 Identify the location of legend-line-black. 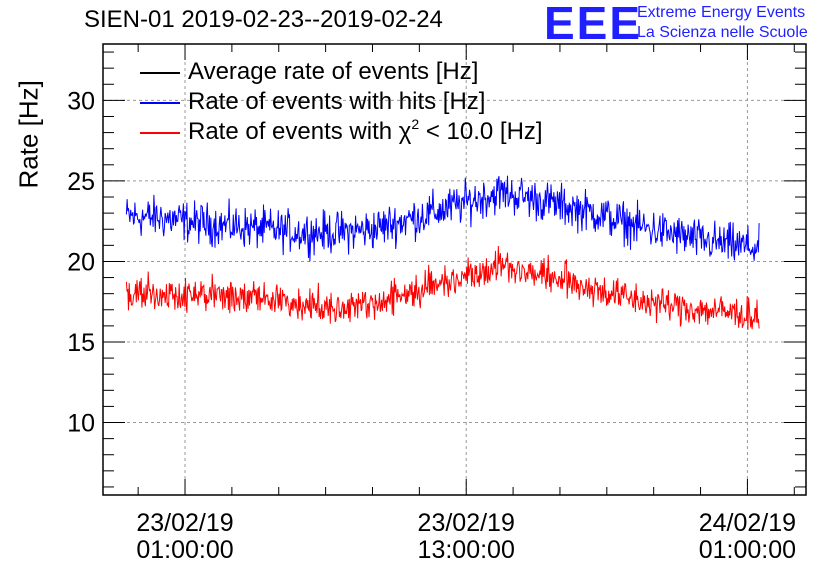
(160, 73).